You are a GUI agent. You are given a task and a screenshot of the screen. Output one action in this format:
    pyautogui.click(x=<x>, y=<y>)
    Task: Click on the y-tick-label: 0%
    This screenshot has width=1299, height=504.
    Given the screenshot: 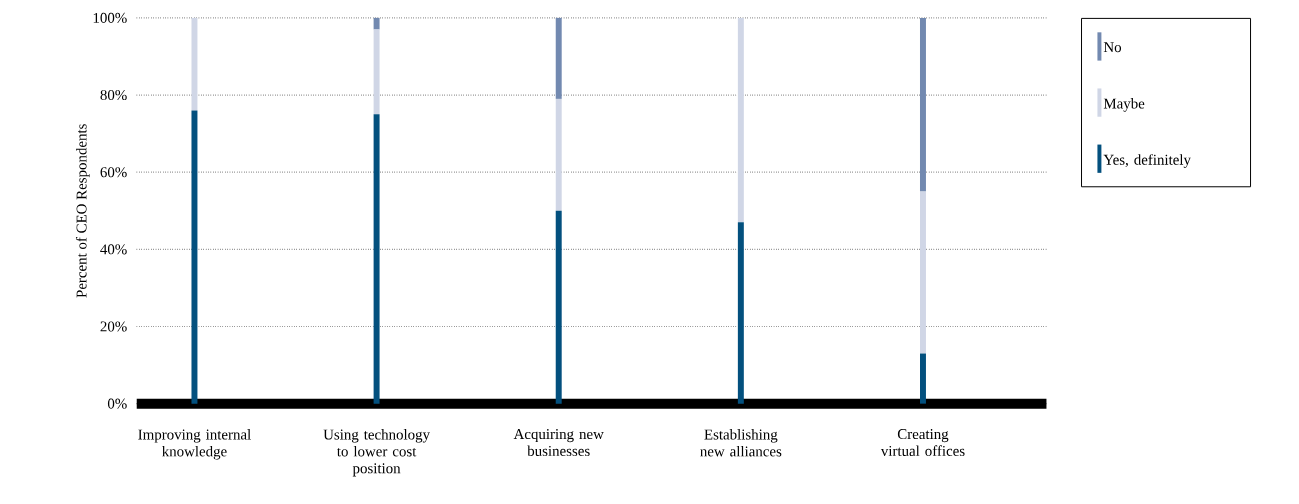 What is the action you would take?
    pyautogui.click(x=117, y=403)
    